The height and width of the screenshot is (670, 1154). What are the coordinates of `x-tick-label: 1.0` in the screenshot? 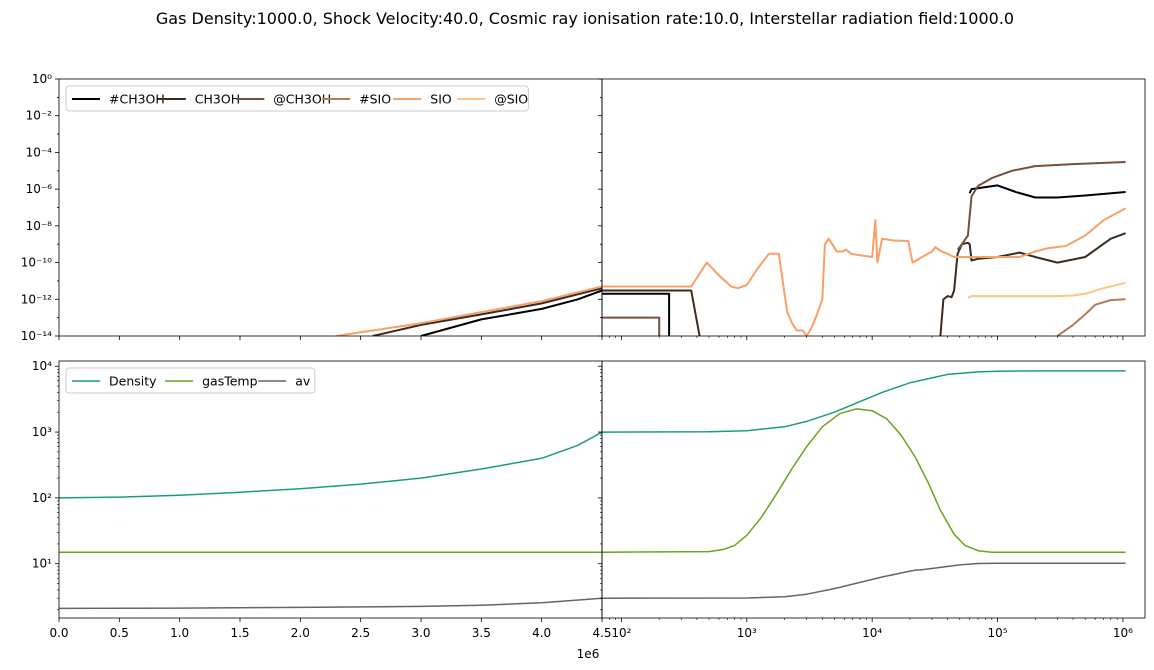 It's located at (179, 633).